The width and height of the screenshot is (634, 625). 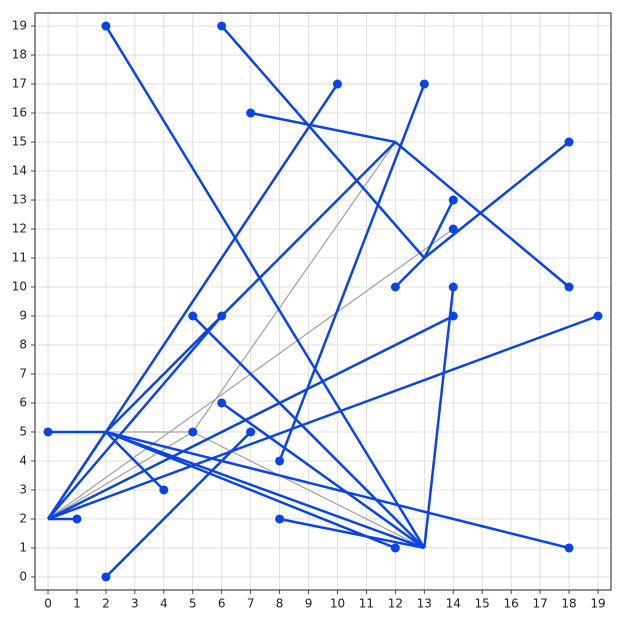 What do you see at coordinates (23, 460) in the screenshot?
I see `y-tick-label: 4` at bounding box center [23, 460].